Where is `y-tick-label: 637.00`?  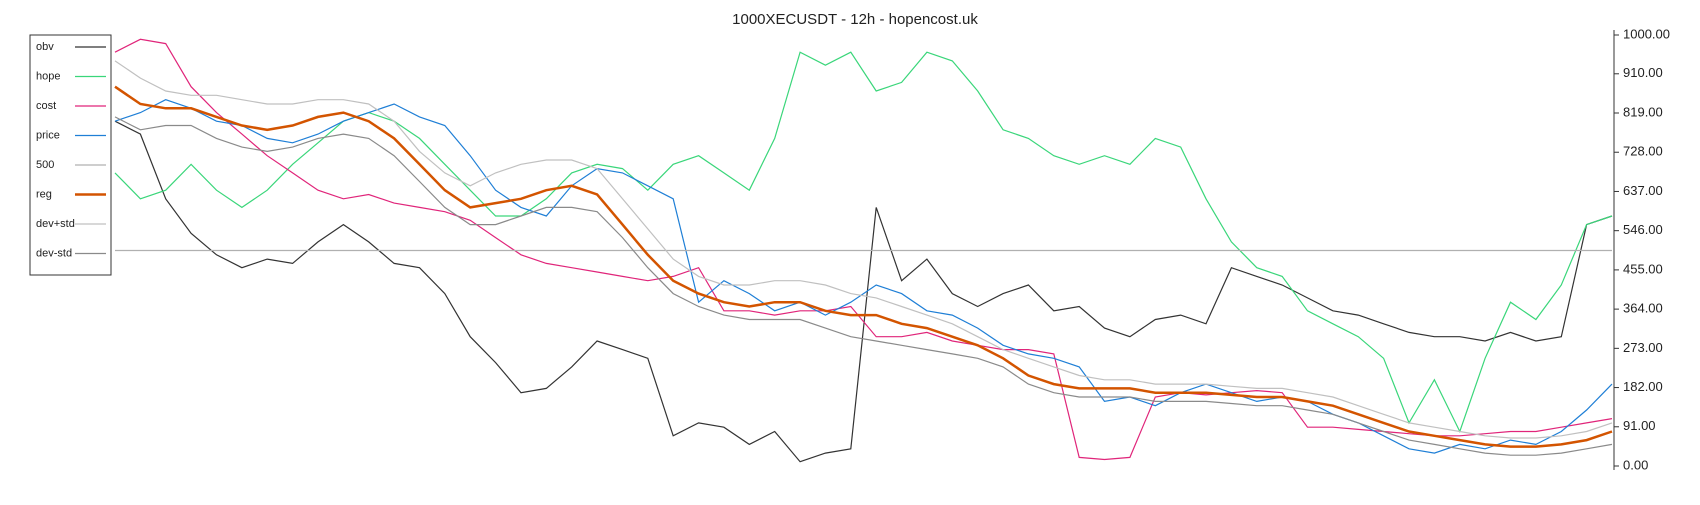
y-tick-label: 637.00 is located at coordinates (1643, 190).